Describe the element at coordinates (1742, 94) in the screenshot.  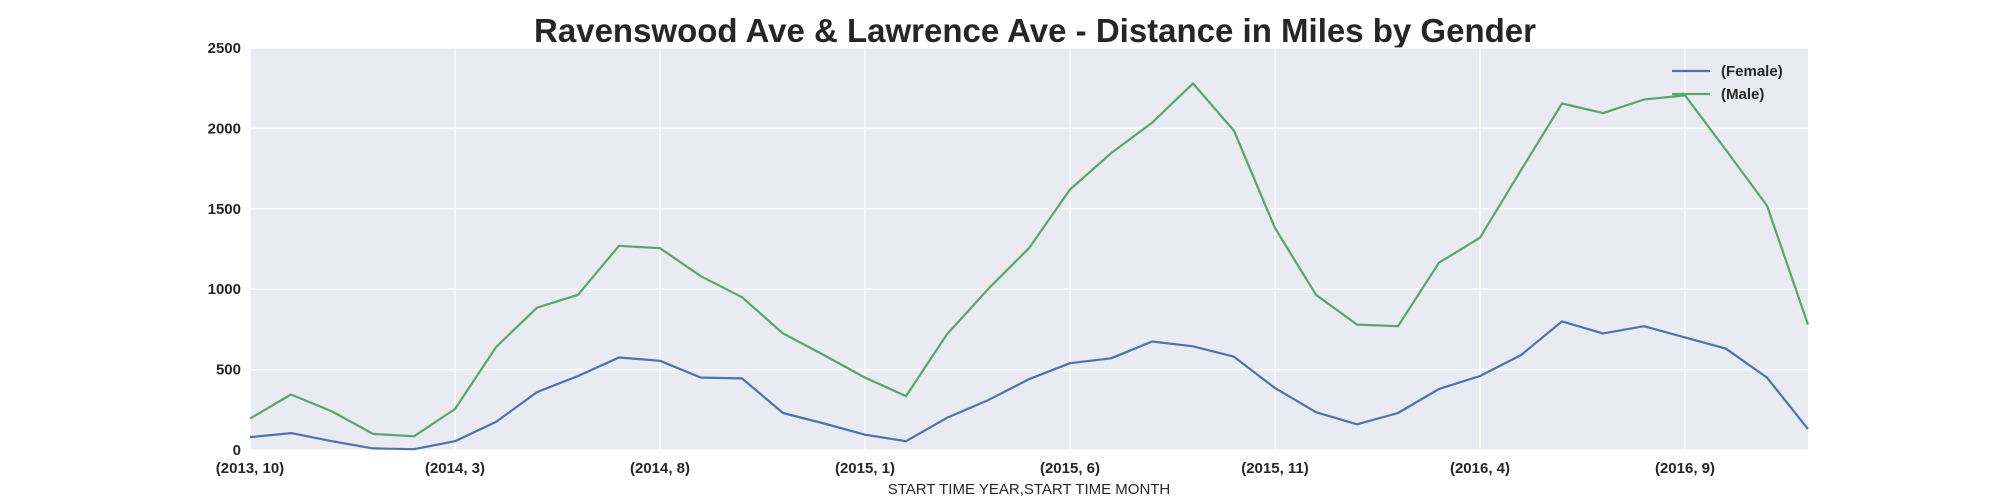
I see `legend-label: (Male)` at that location.